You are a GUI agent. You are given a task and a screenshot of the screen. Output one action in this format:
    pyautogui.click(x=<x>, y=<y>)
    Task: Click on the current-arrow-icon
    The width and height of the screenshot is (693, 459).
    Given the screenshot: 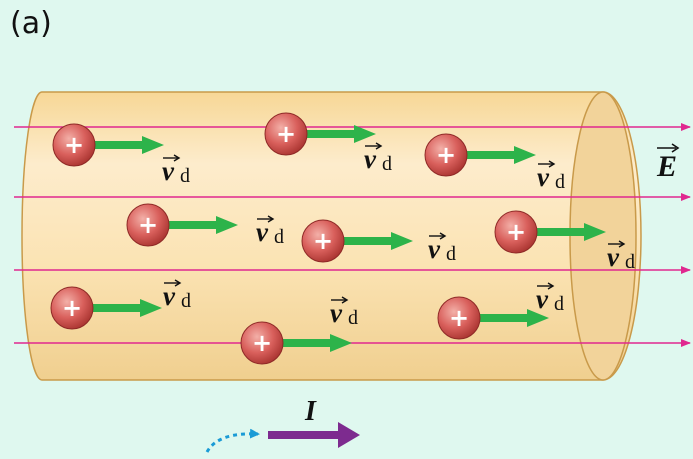 What is the action you would take?
    pyautogui.click(x=314, y=435)
    